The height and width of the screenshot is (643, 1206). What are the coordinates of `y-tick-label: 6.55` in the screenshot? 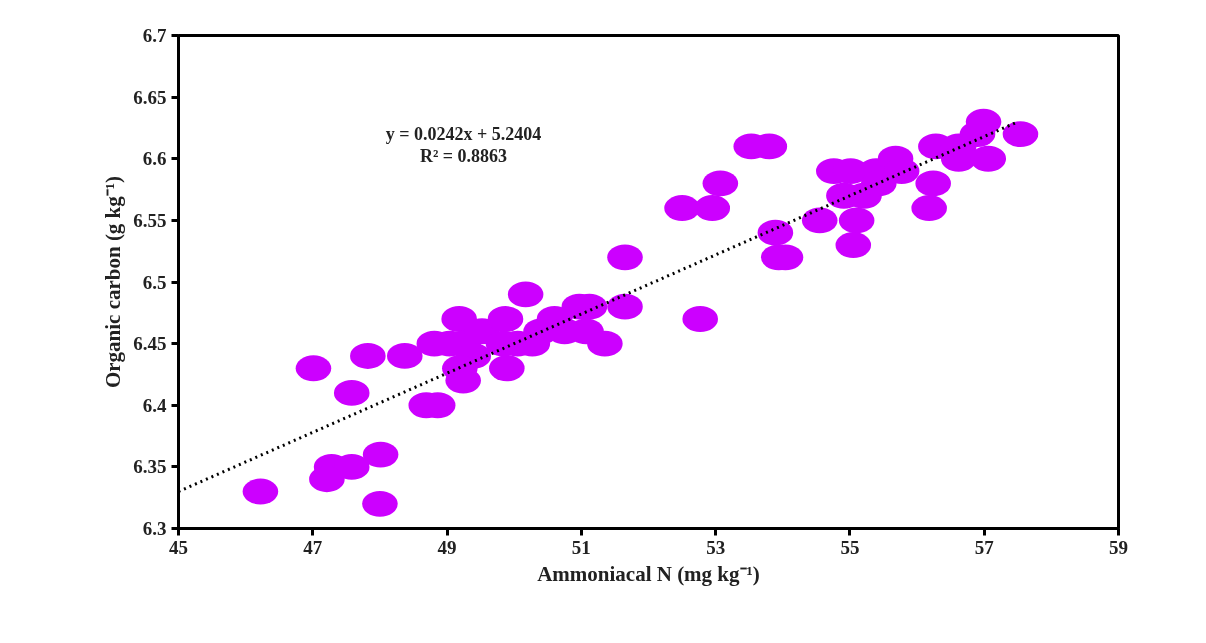 It's located at (150, 220).